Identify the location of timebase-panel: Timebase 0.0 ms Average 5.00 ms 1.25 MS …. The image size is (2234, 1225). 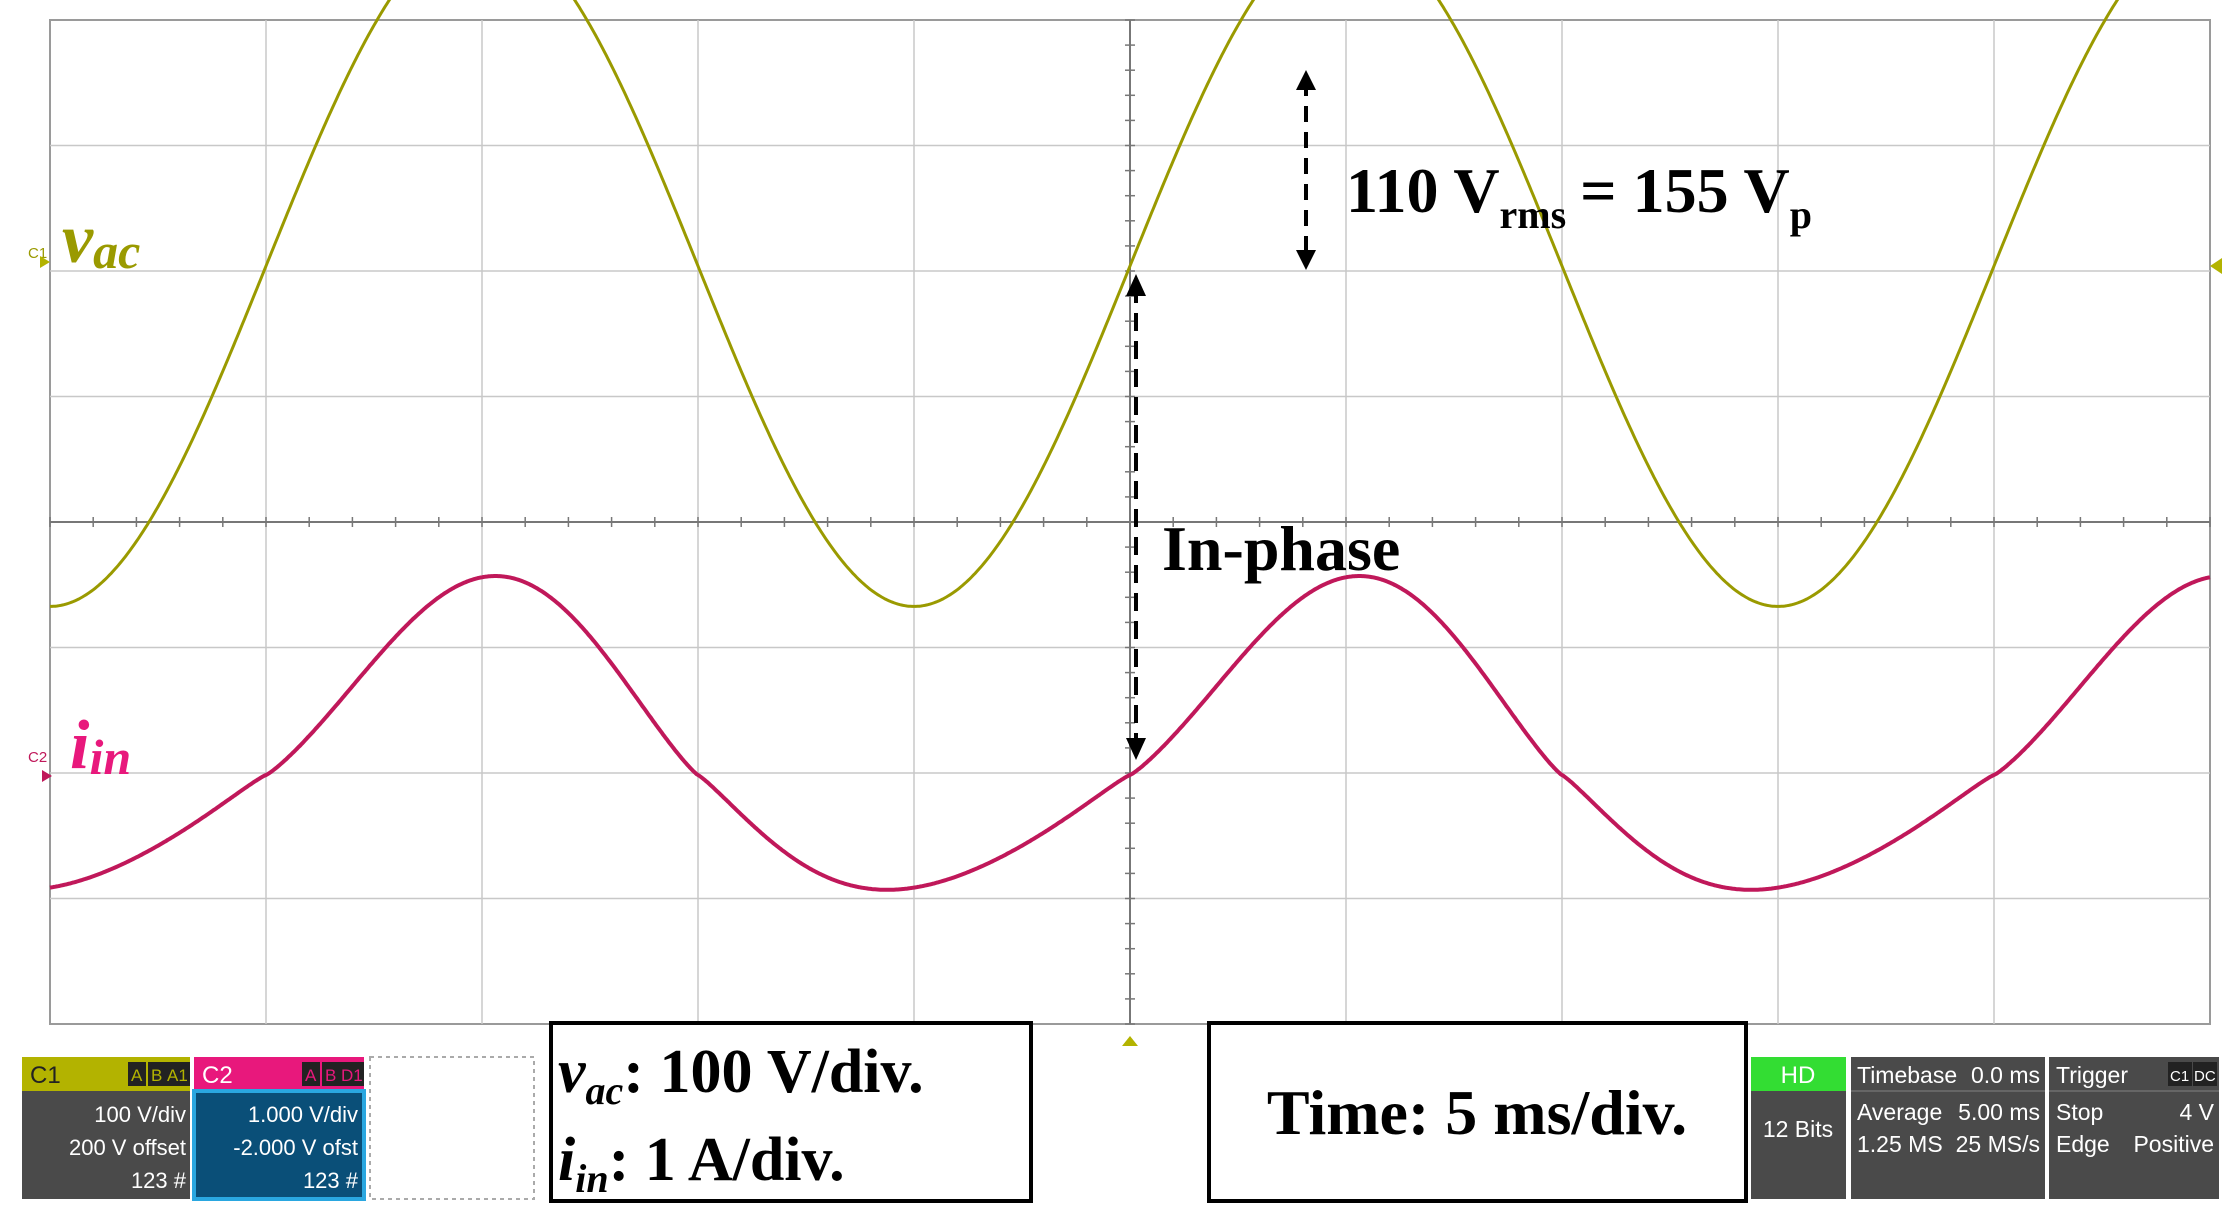
(1948, 1128).